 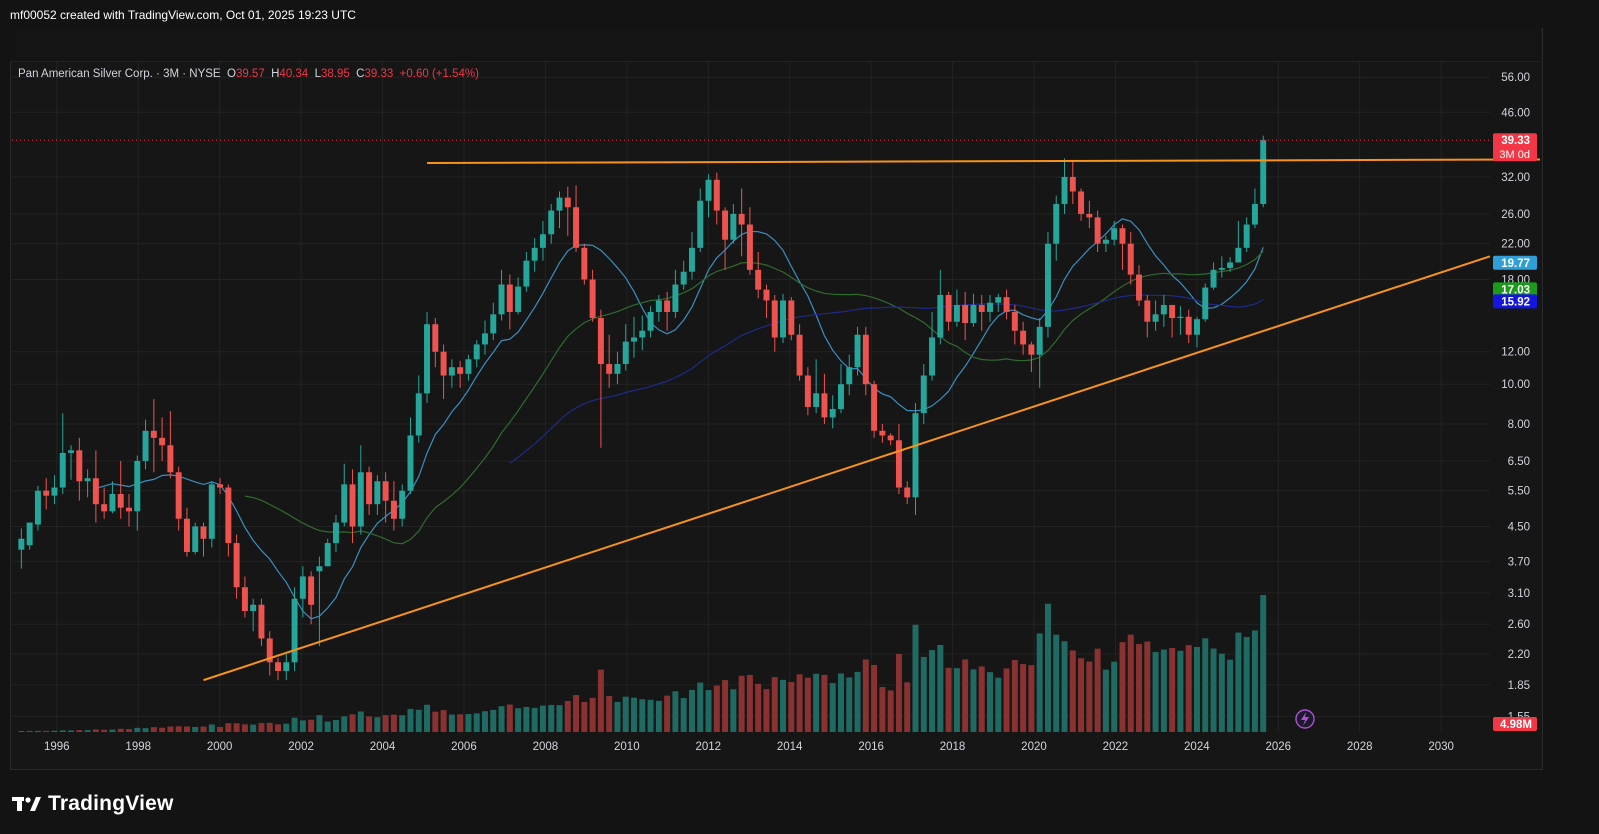 I want to click on y-tick-label: 26.00, so click(x=1515, y=215).